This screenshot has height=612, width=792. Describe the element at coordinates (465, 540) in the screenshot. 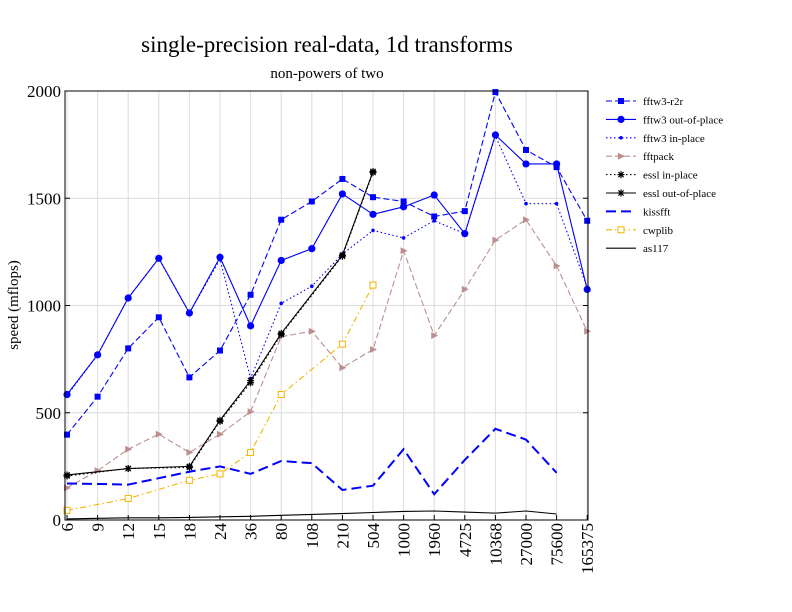

I see `x-tick-label: 4725` at that location.